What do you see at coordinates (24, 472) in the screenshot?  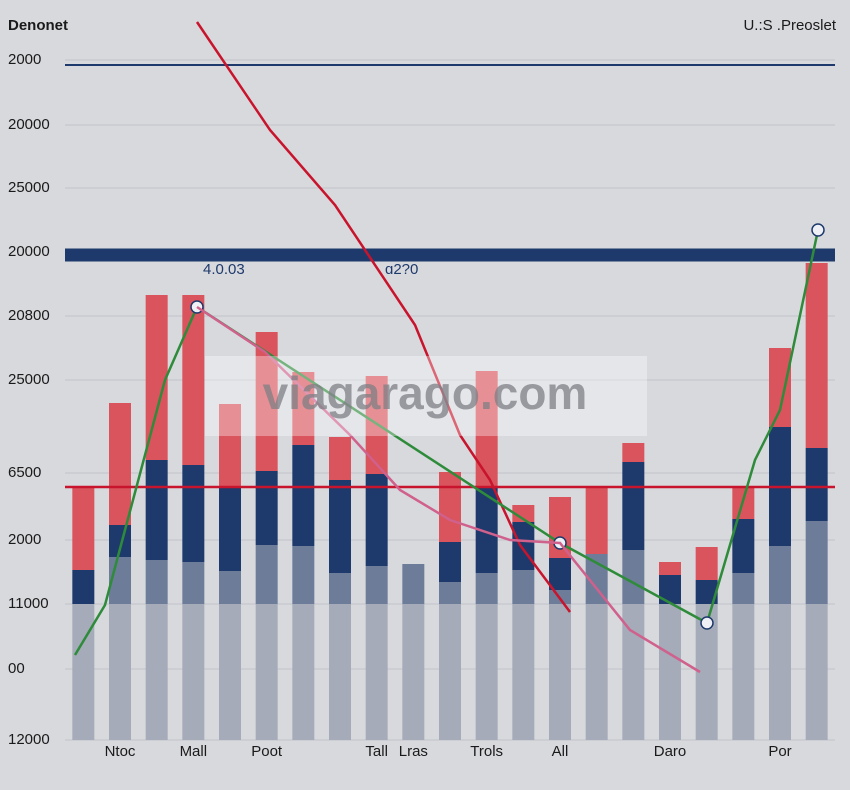 I see `y-tick-label: 6500` at bounding box center [24, 472].